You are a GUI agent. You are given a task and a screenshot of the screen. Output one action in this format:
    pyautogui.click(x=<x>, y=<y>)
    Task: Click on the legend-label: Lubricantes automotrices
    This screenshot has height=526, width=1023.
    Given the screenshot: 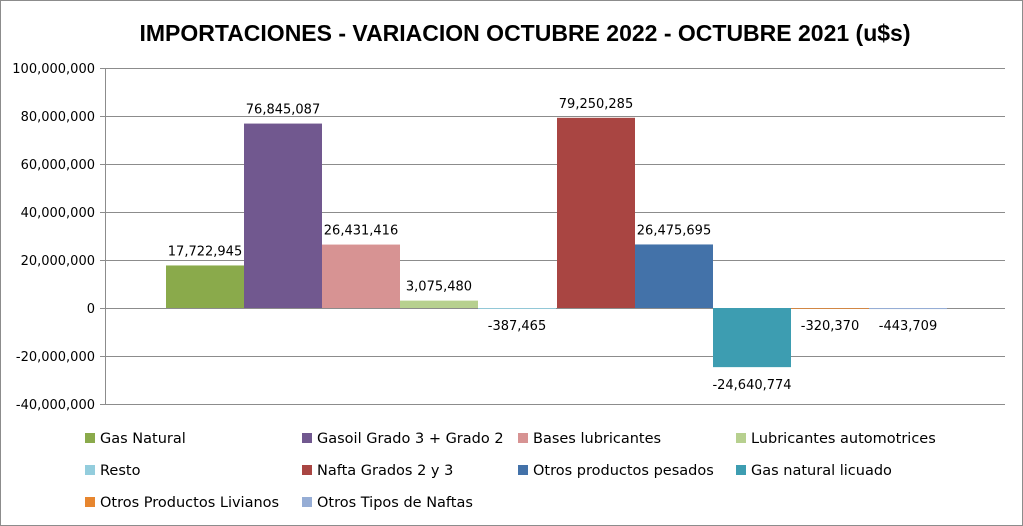 What is the action you would take?
    pyautogui.click(x=843, y=439)
    